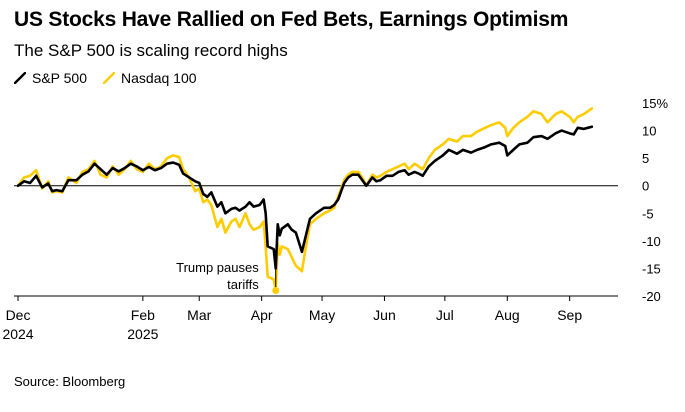 This screenshot has height=412, width=685. Describe the element at coordinates (109, 78) in the screenshot. I see `legend-swatch-nasdaq100` at that location.